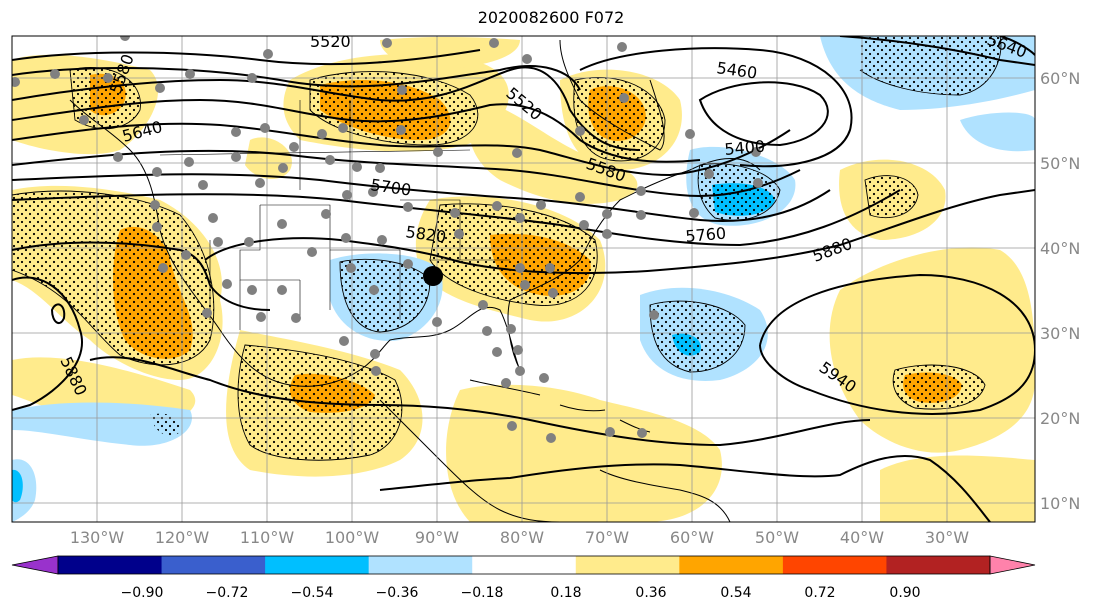 This screenshot has height=613, width=1102. Describe the element at coordinates (334, 215) in the screenshot. I see `political-borders` at that location.